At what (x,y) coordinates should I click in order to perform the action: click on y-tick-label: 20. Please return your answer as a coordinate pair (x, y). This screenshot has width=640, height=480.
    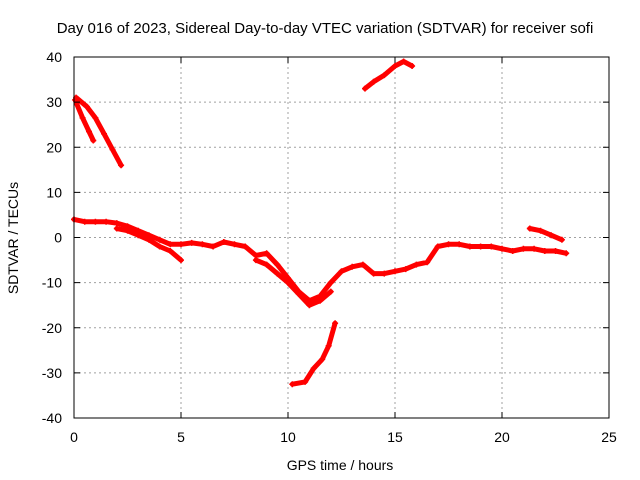
    Looking at the image, I should click on (54, 147).